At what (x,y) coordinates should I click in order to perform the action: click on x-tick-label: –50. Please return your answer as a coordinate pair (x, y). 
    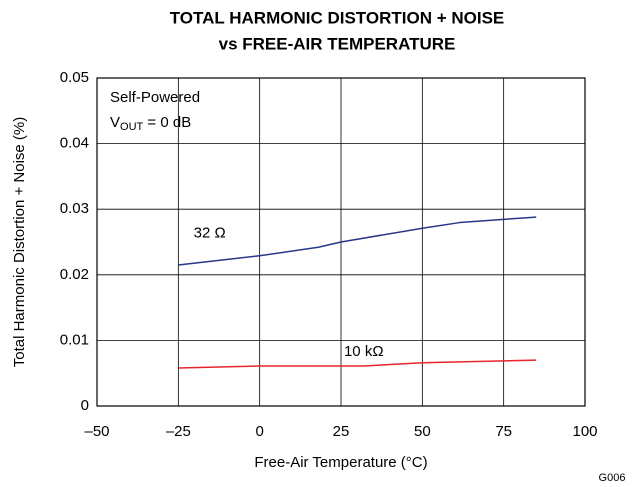
    Looking at the image, I should click on (96, 431).